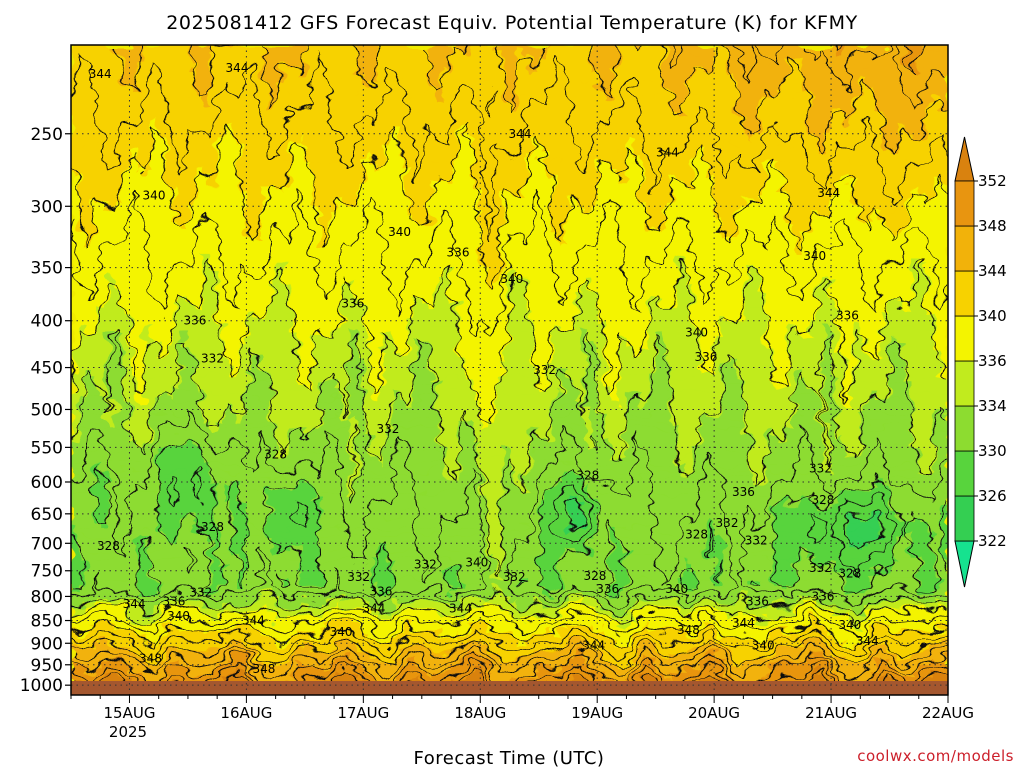 The height and width of the screenshot is (768, 1024). What do you see at coordinates (820, 469) in the screenshot?
I see `contour-label: 332` at bounding box center [820, 469].